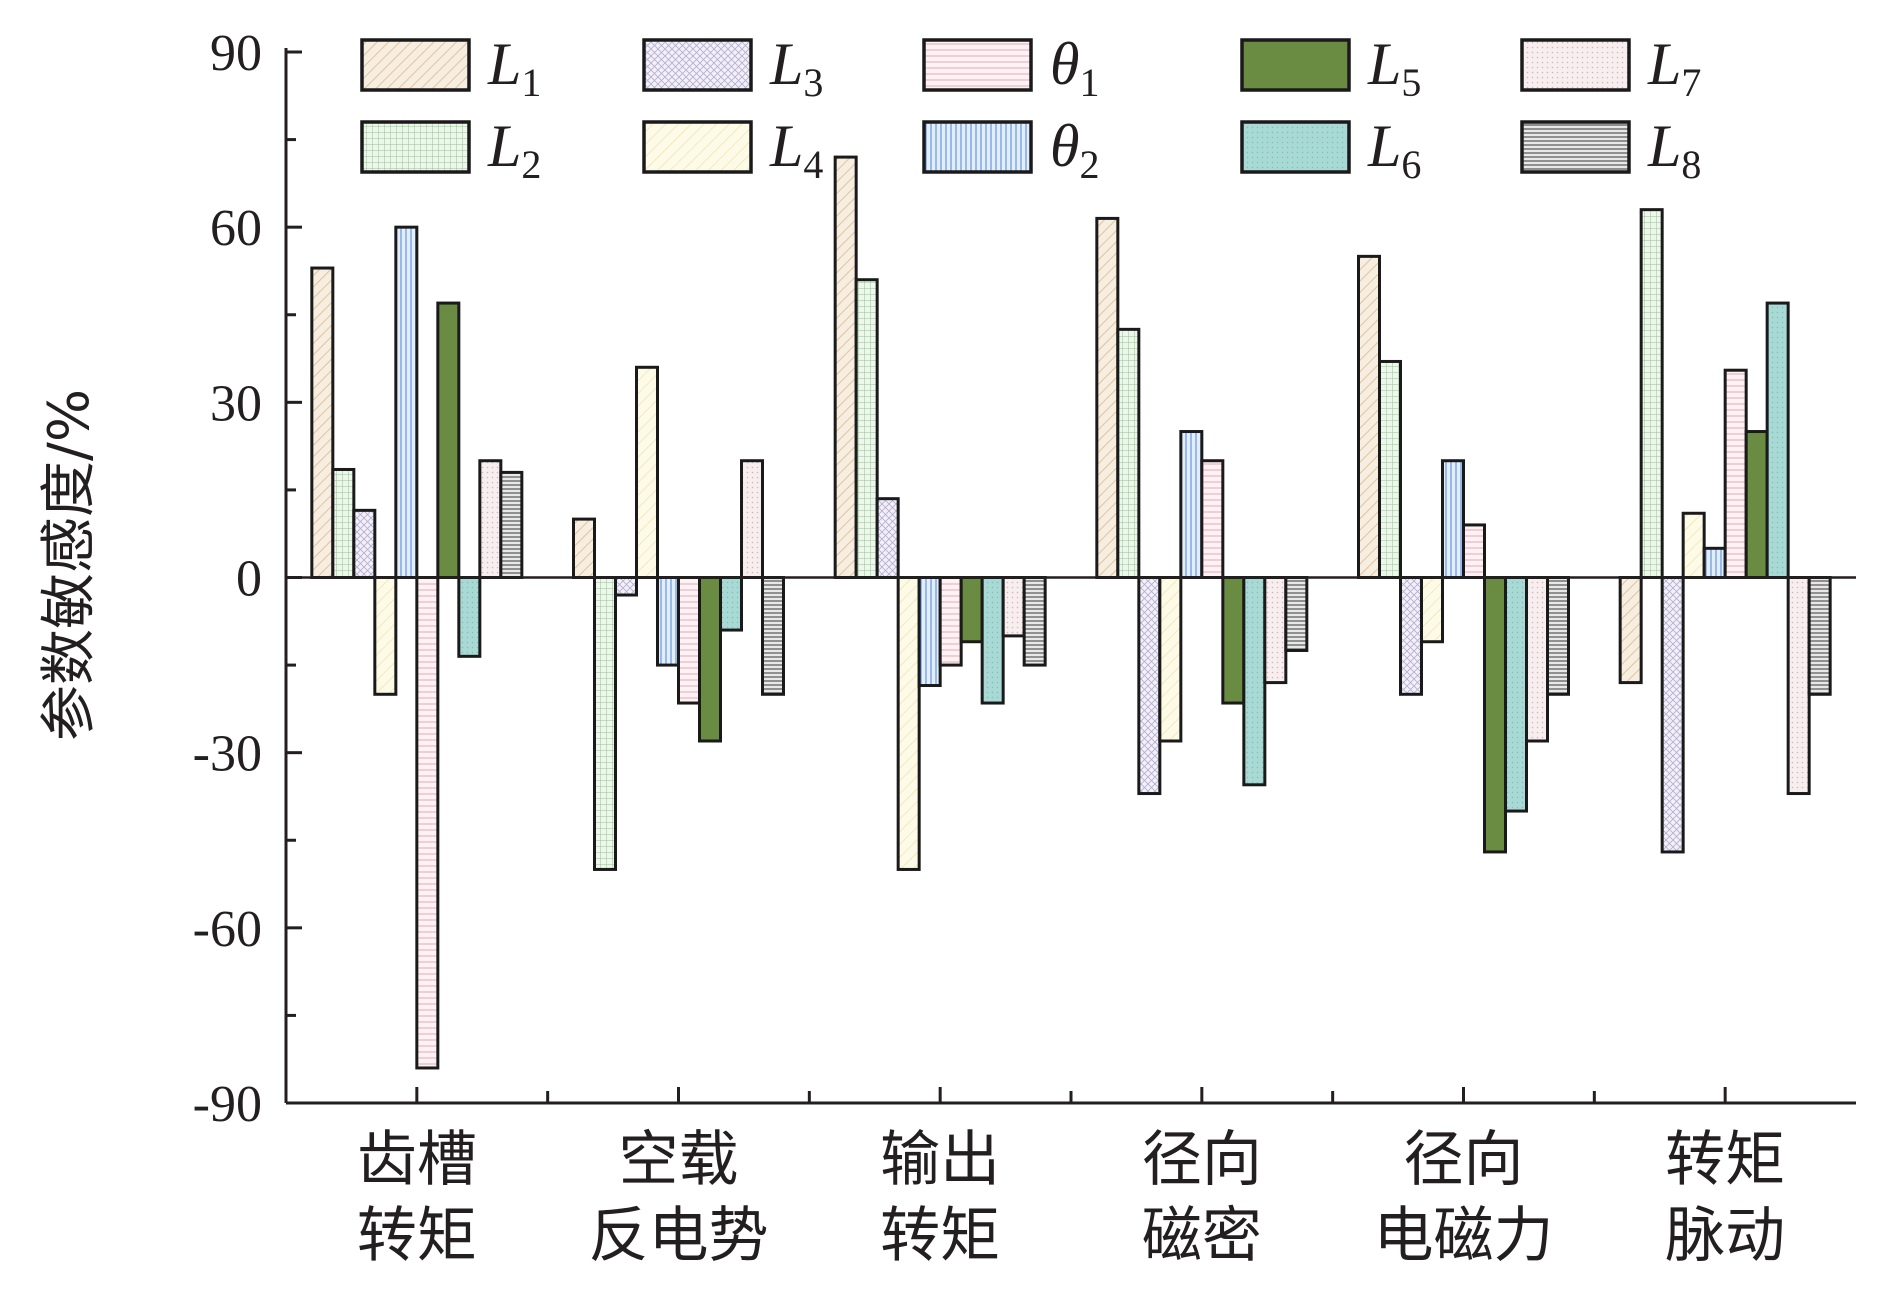 The width and height of the screenshot is (1891, 1301). I want to click on x-category-label: 电磁力, so click(1464, 1236).